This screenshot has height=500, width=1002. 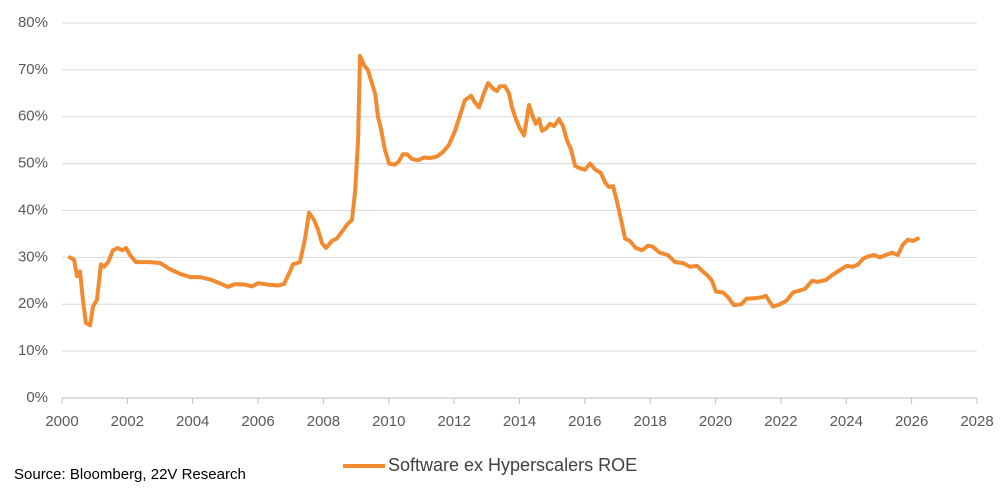 What do you see at coordinates (519, 421) in the screenshot?
I see `x-tick-label: 2014` at bounding box center [519, 421].